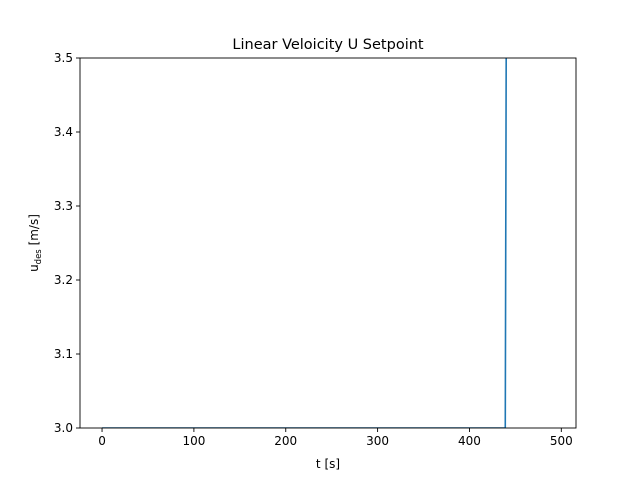  Describe the element at coordinates (34, 231) in the screenshot. I see `y-axis-label-unit: [m/s]` at that location.